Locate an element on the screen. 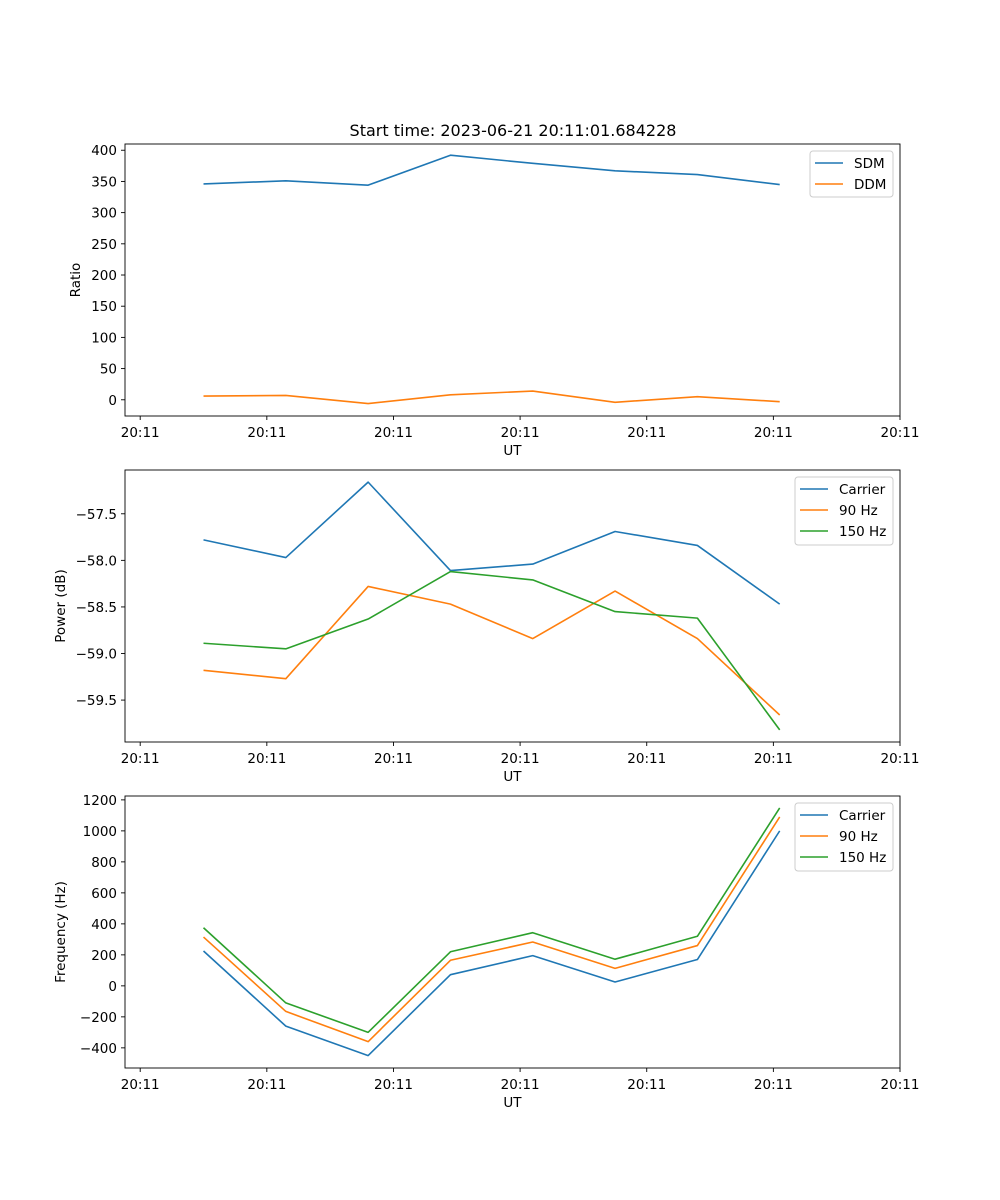  y-tick-label: −57.5 is located at coordinates (96, 515).